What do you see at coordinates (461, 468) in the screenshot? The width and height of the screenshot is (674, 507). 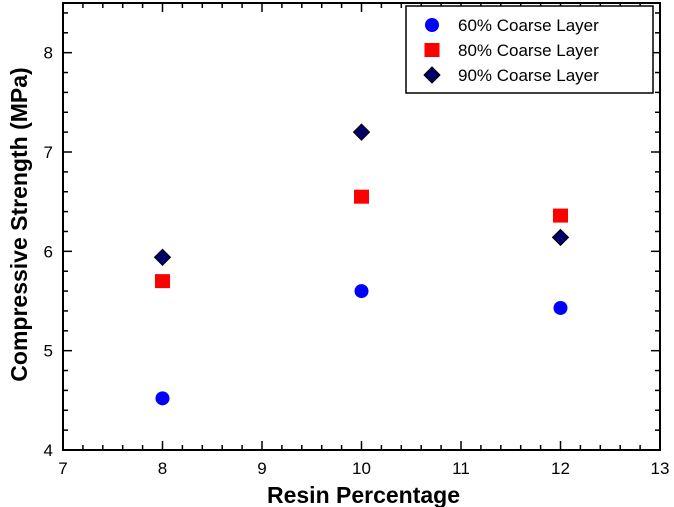 I see `x-tick-label: 11` at bounding box center [461, 468].